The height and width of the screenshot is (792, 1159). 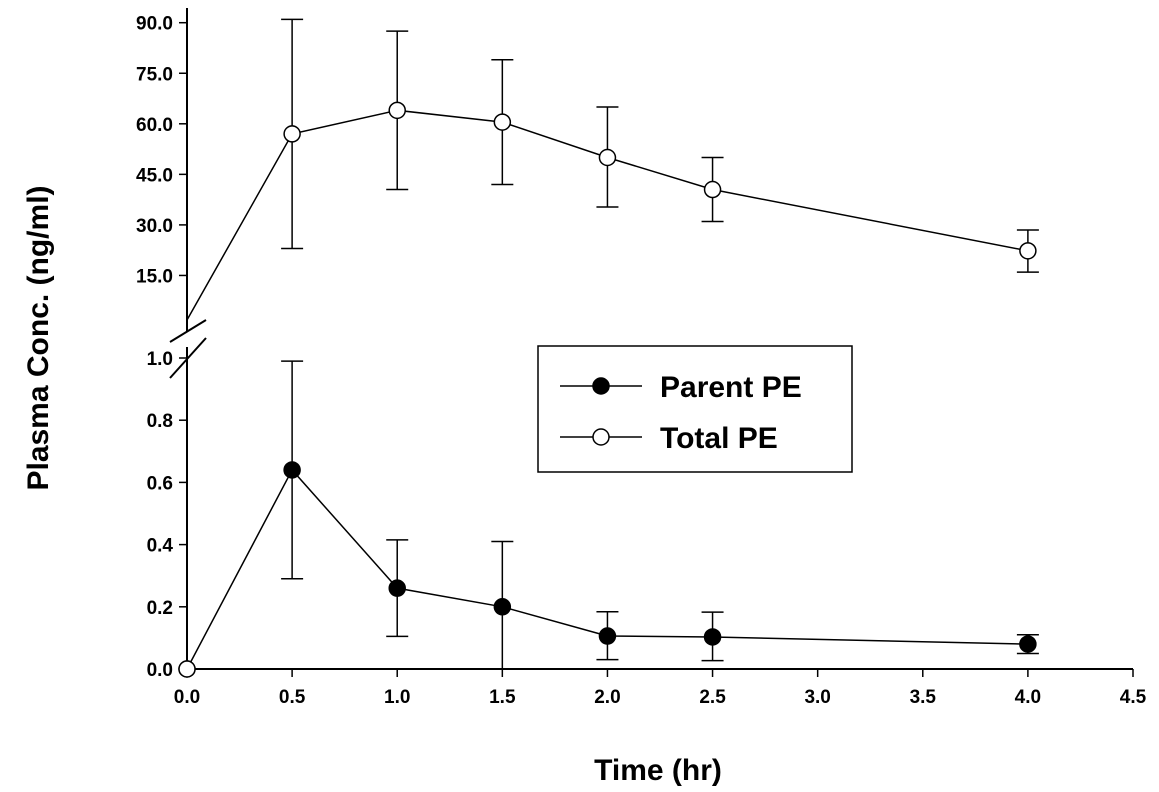 I want to click on x-tick-label: 0.0, so click(x=187, y=697).